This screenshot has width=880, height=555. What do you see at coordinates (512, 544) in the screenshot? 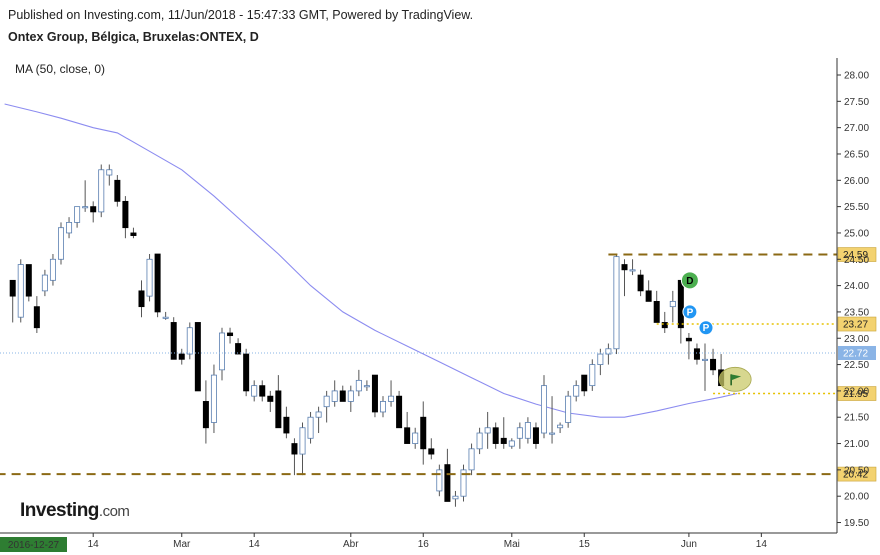
I see `time-tick-label: Mai` at bounding box center [512, 544].